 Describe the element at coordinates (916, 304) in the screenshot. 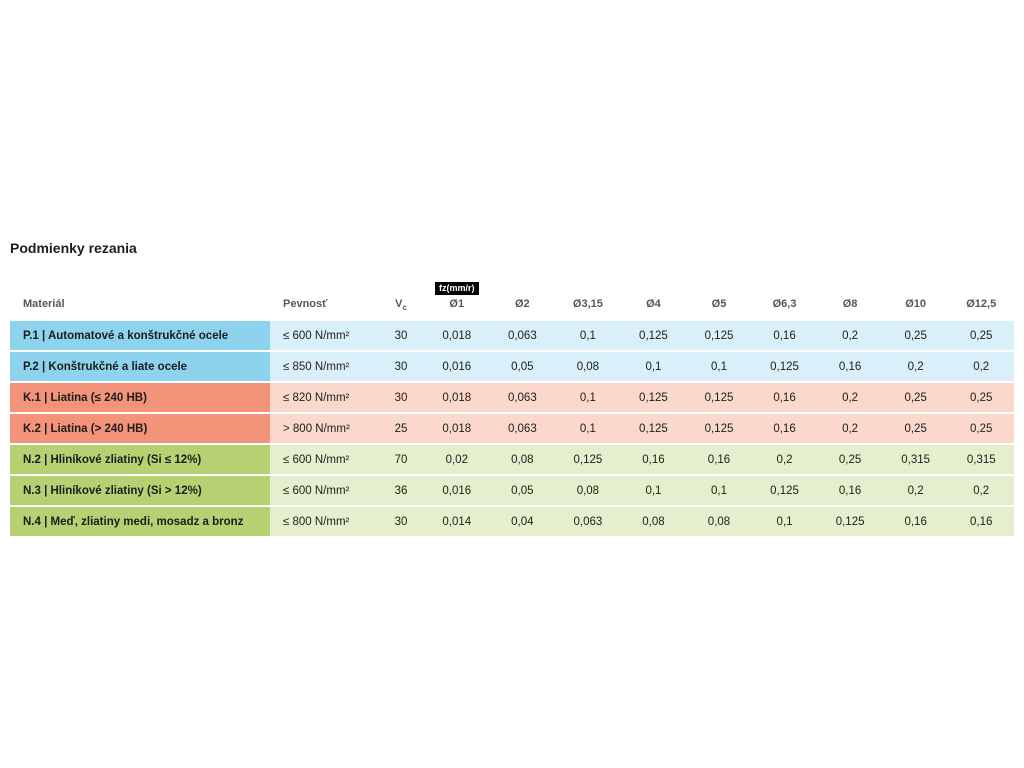

I see `header-diameter-7: Ø10` at that location.